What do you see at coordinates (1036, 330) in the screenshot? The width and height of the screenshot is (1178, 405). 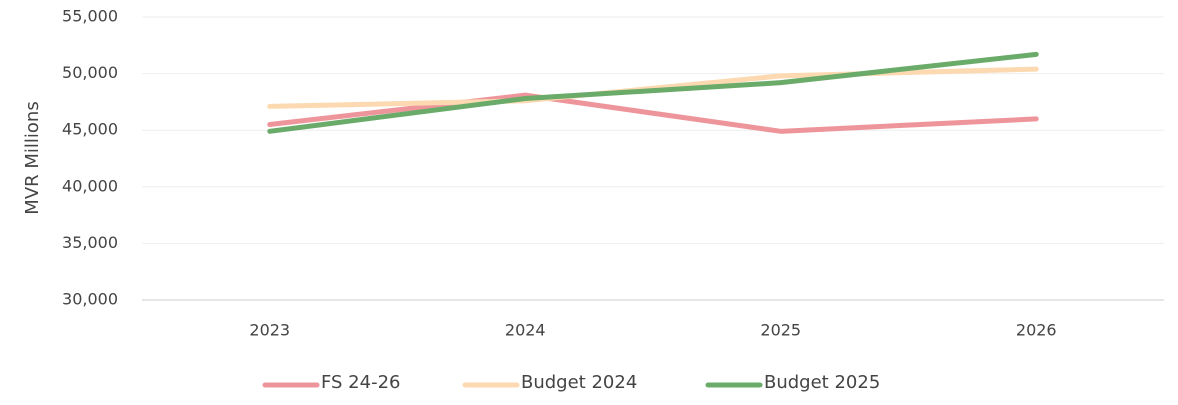 I see `x-tick-label: 2026` at bounding box center [1036, 330].